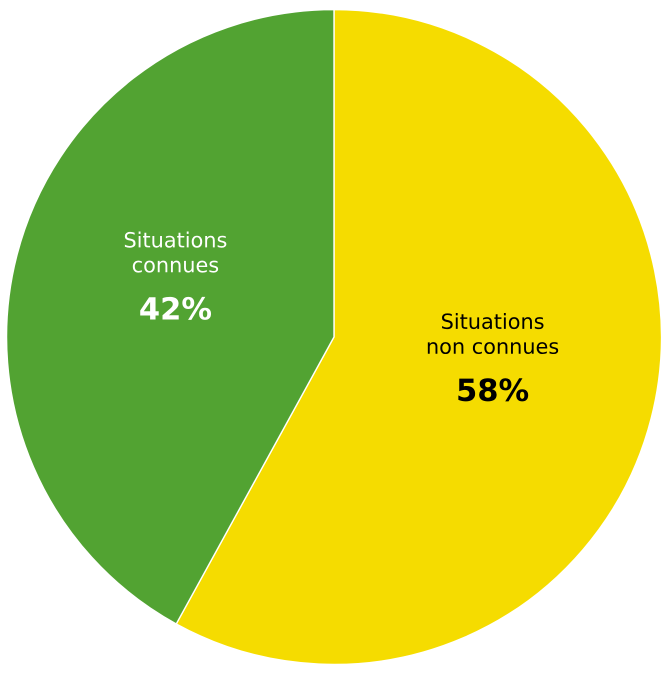 Image resolution: width=668 pixels, height=674 pixels. Describe the element at coordinates (175, 252) in the screenshot. I see `slice-label: Situations connues` at that location.